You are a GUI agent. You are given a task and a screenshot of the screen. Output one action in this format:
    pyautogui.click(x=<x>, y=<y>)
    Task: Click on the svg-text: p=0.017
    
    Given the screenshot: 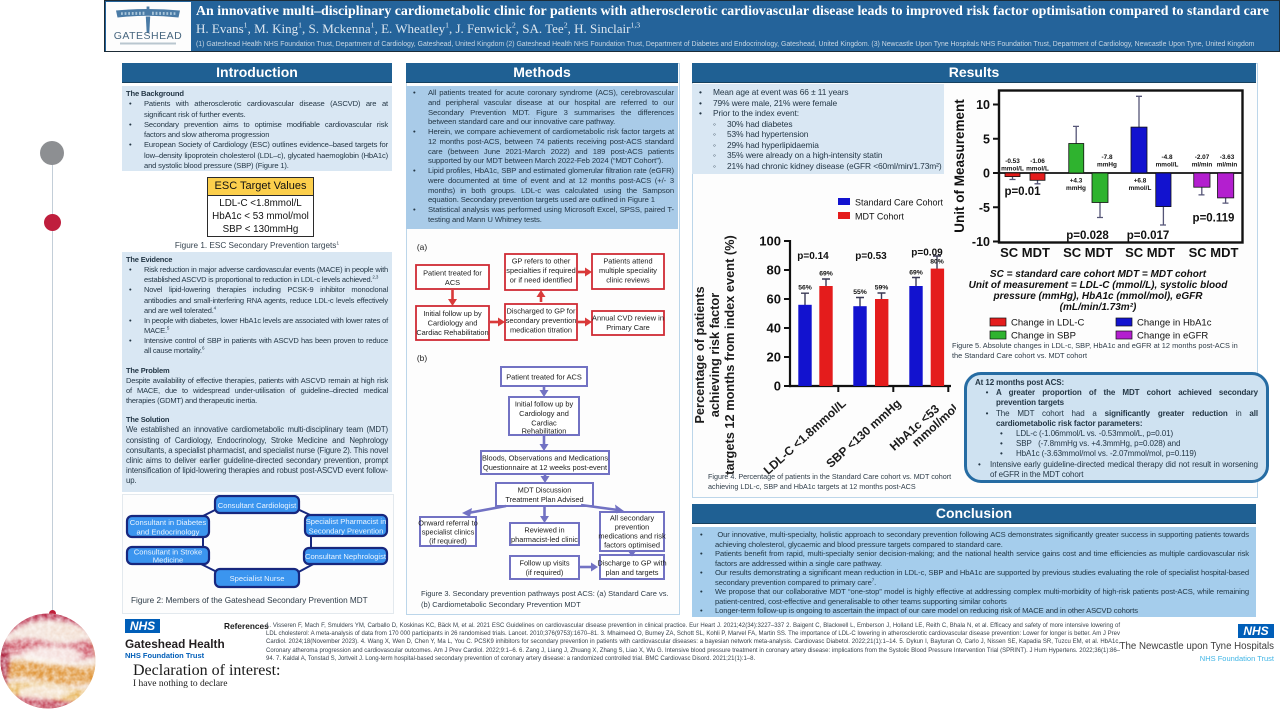 What is the action you would take?
    pyautogui.click(x=1148, y=236)
    